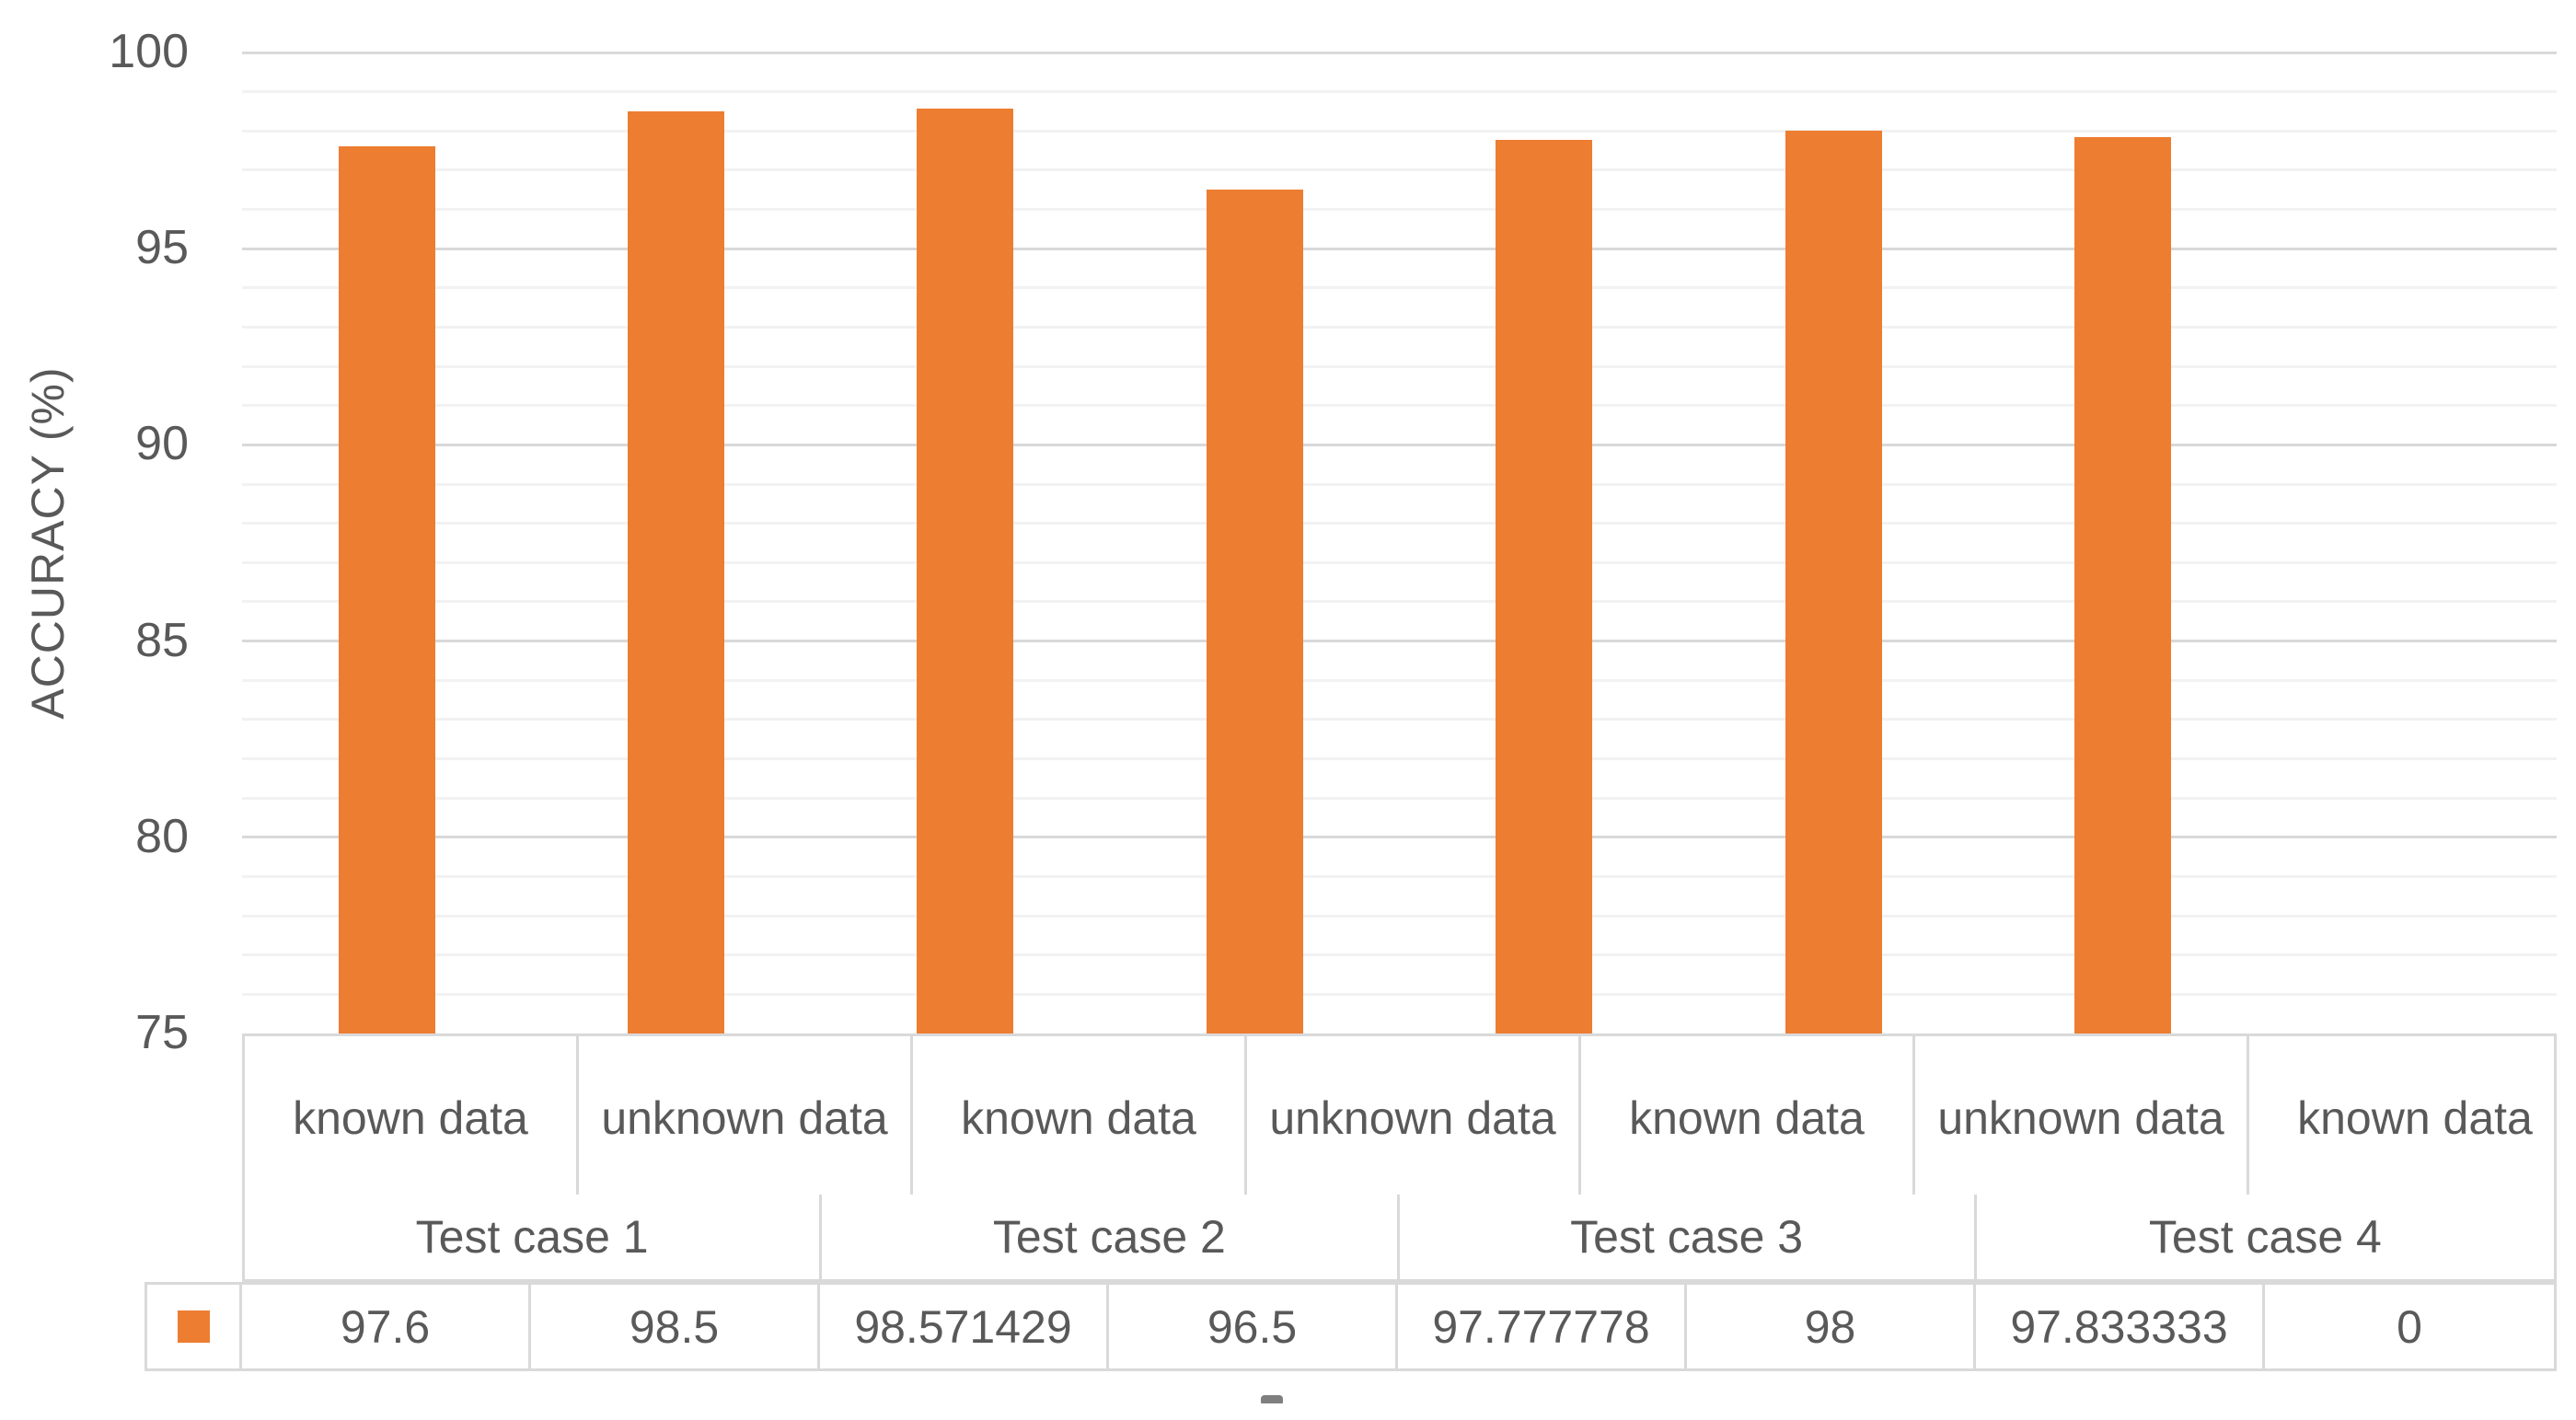  Describe the element at coordinates (162, 836) in the screenshot. I see `y-tick-label: 80` at that location.